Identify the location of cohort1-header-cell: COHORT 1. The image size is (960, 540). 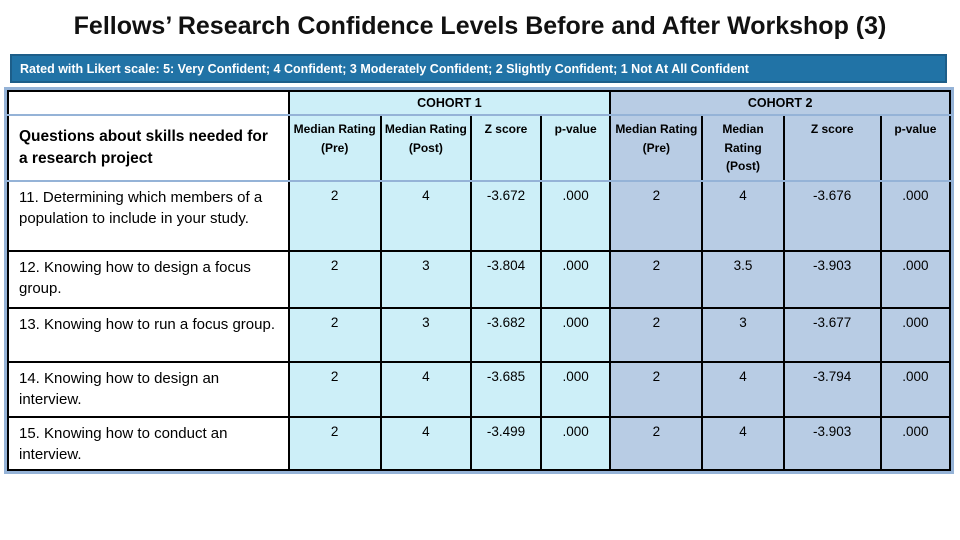
(449, 103).